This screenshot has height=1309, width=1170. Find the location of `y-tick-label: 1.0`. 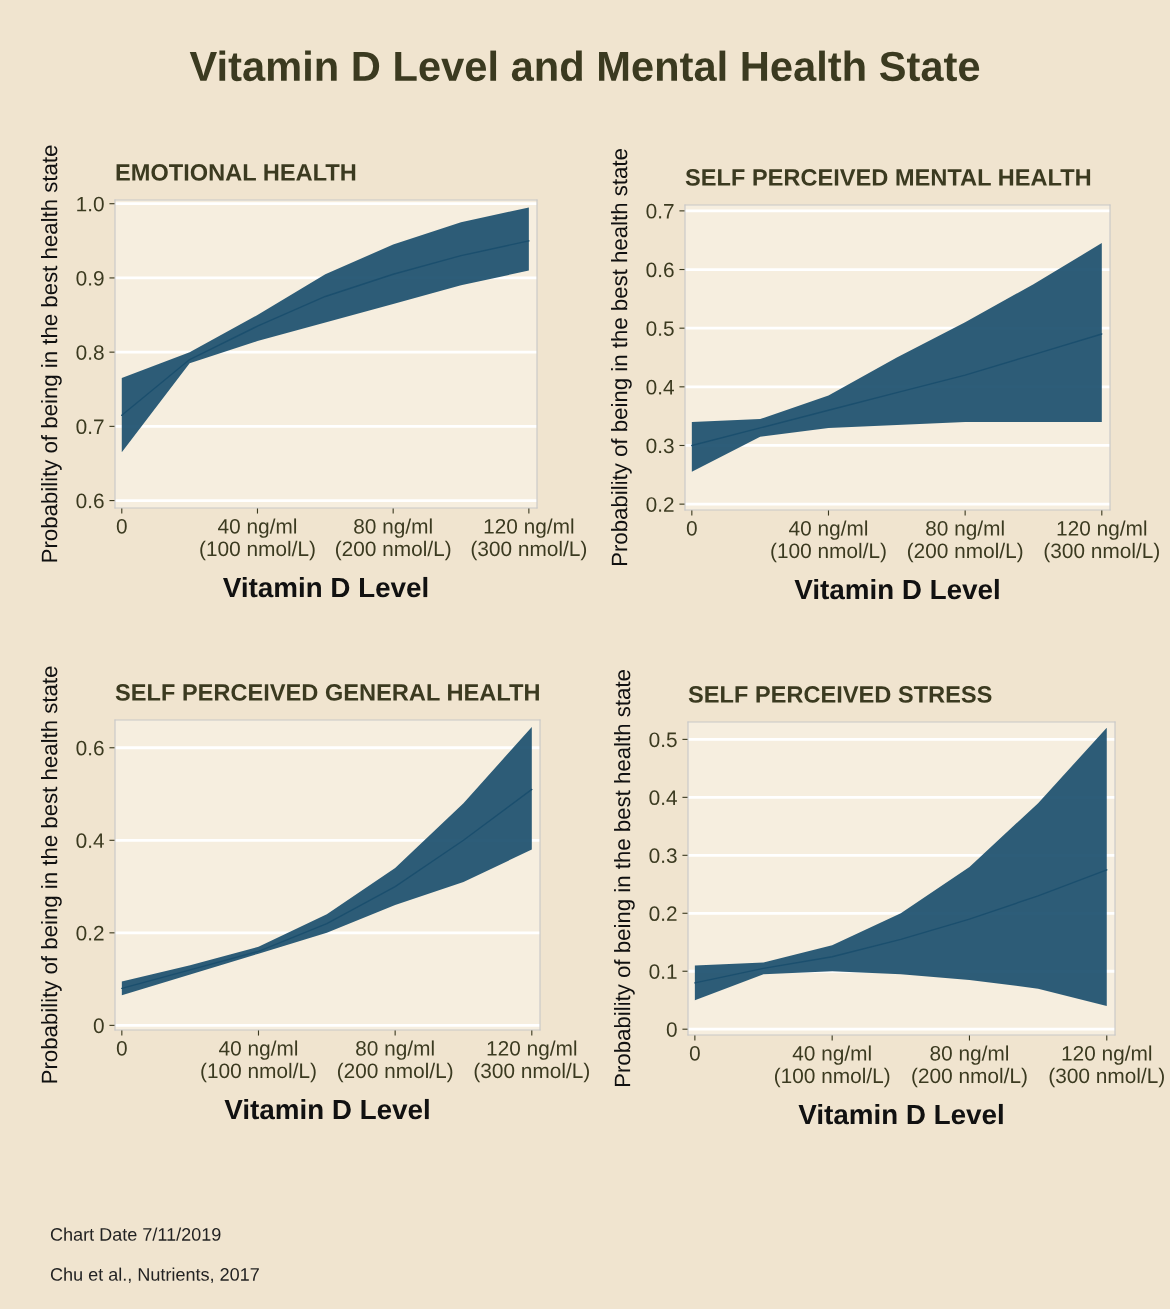

y-tick-label: 1.0 is located at coordinates (90, 204).